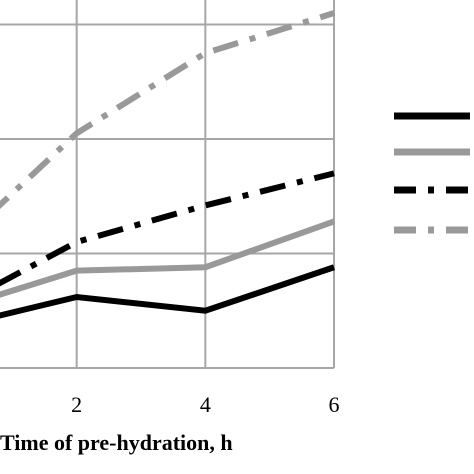  Describe the element at coordinates (432, 173) in the screenshot. I see `legend` at that location.